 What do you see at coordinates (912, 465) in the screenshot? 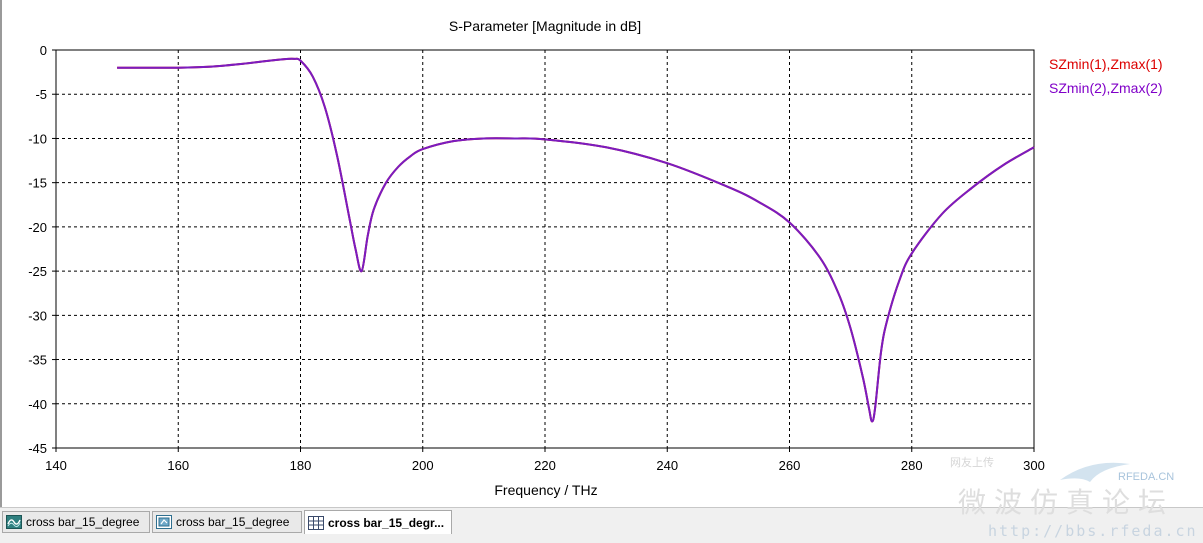
I see `x-tick-label: 280` at bounding box center [912, 465].